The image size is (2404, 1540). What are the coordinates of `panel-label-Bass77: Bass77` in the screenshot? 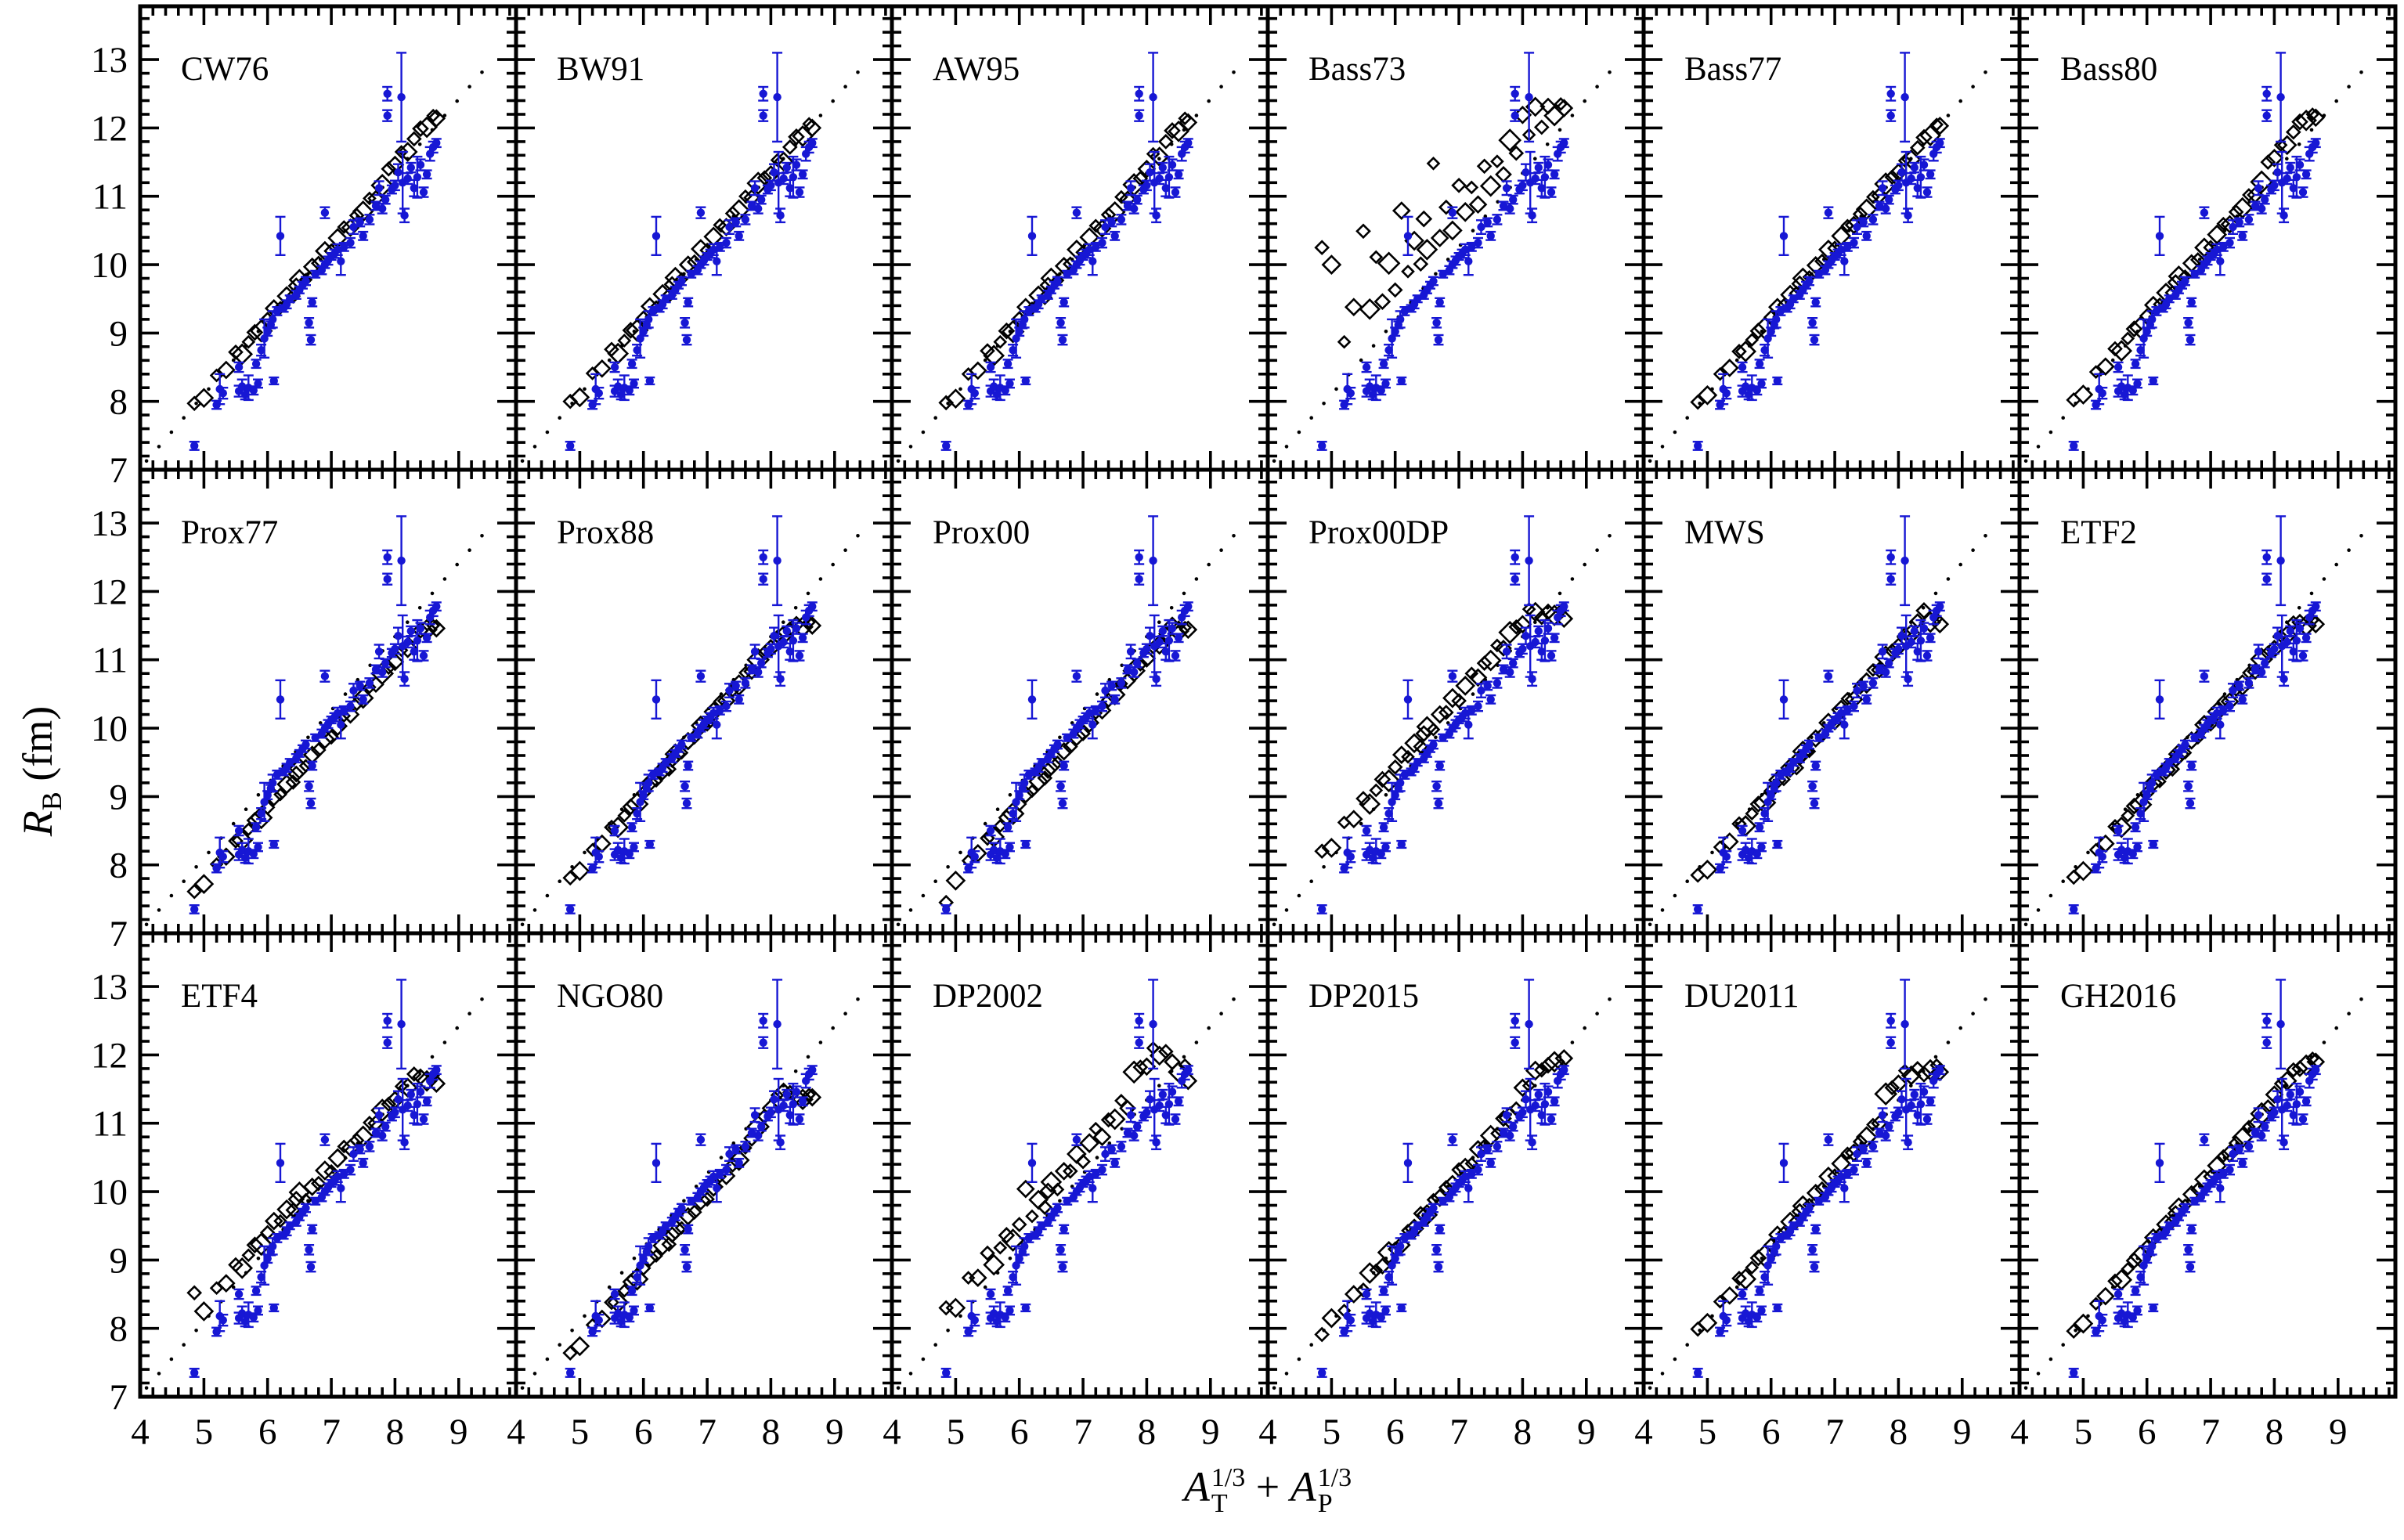 It's located at (1732, 70).